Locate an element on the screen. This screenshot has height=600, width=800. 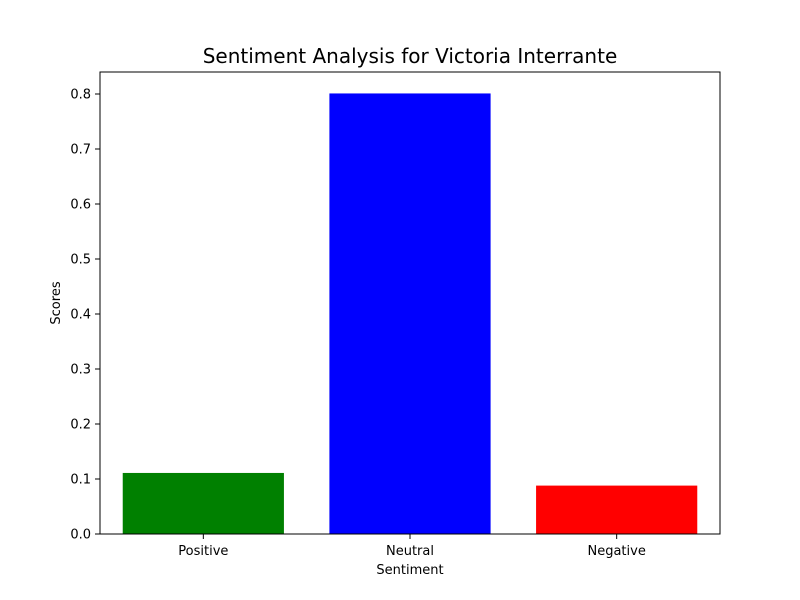
x-axis-label: Sentiment is located at coordinates (409, 570).